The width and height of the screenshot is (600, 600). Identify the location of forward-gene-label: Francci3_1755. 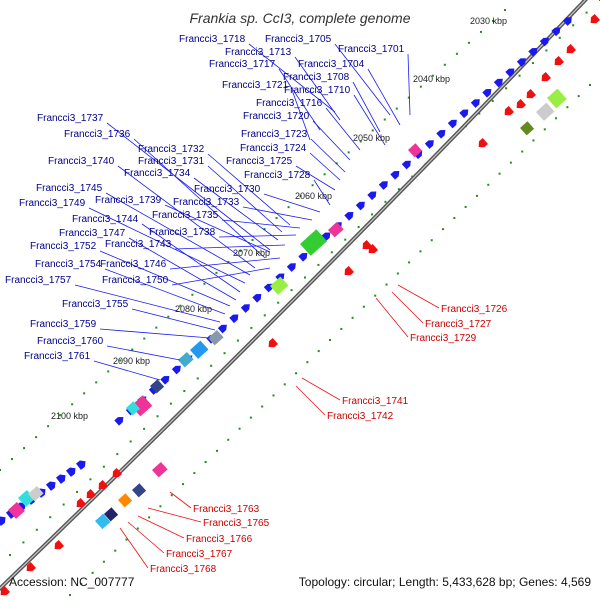
(95, 304).